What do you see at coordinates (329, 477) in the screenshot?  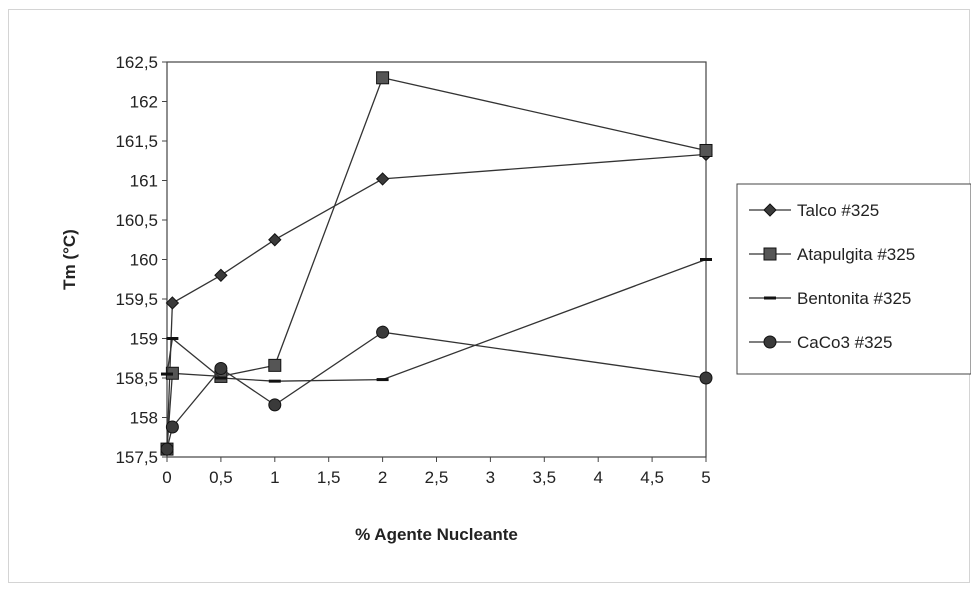 I see `x-tick-label: 1,5` at bounding box center [329, 477].